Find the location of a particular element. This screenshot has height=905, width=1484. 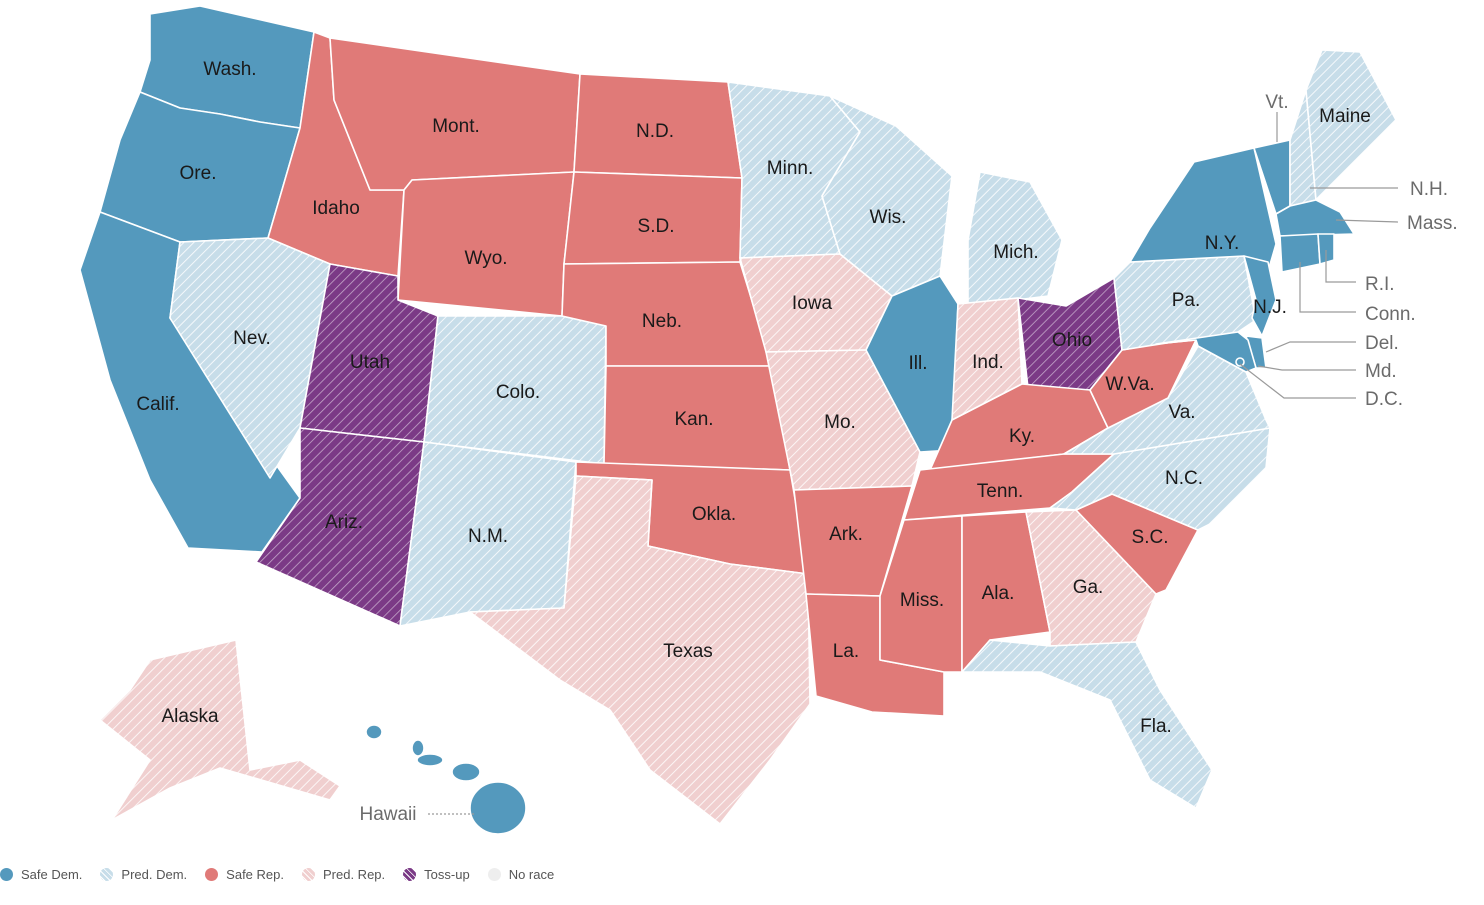

label-va: Va. is located at coordinates (1181, 412).